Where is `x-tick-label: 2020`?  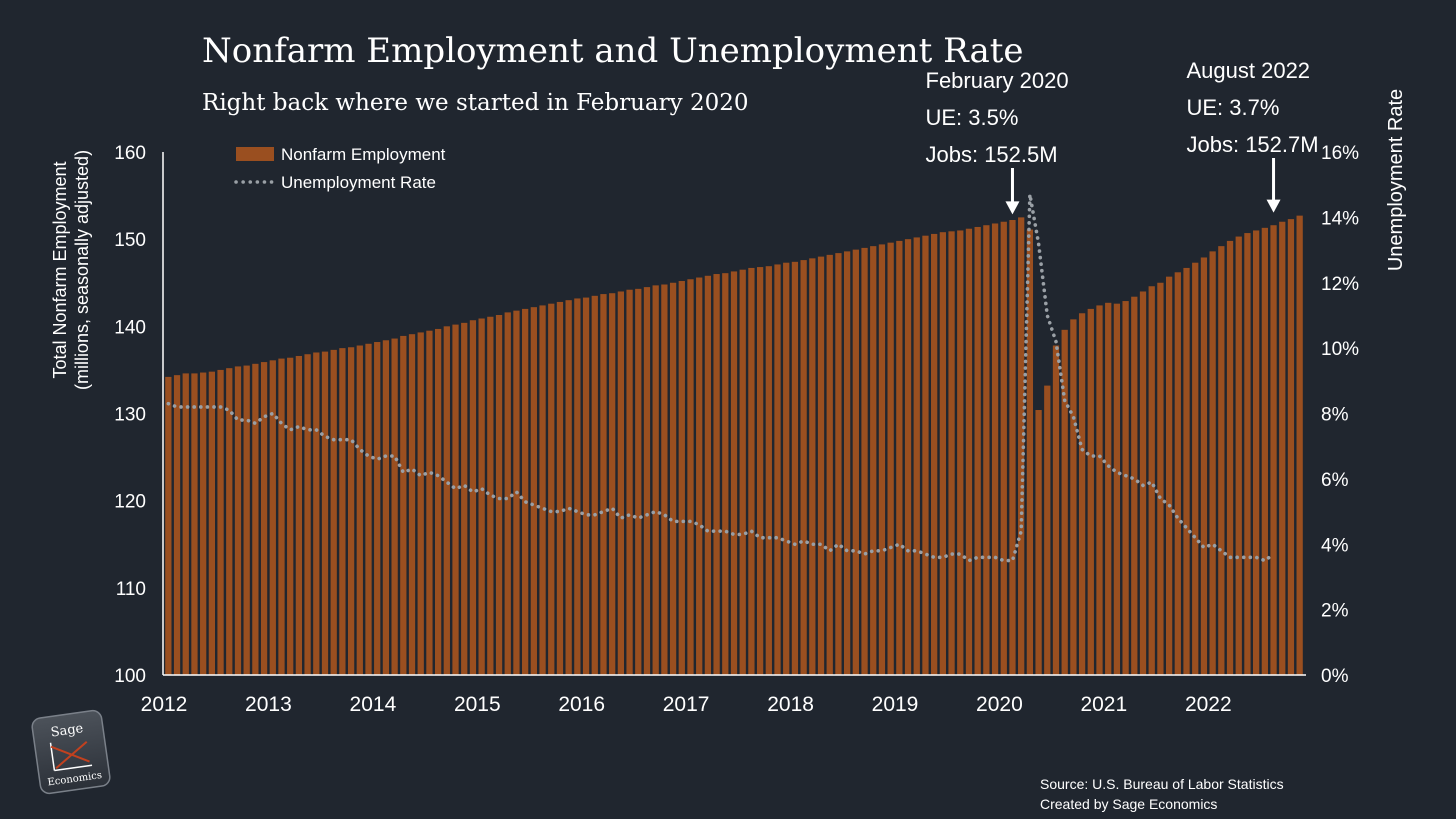 x-tick-label: 2020 is located at coordinates (999, 704).